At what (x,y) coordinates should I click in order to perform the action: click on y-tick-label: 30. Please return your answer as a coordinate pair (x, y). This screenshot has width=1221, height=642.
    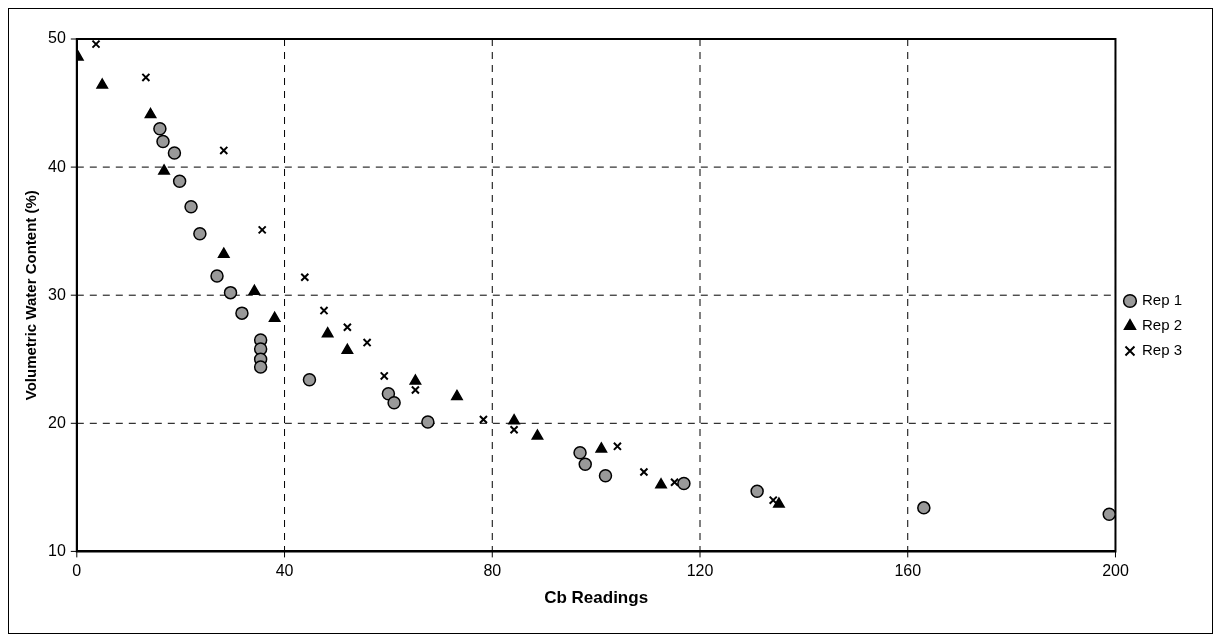
    Looking at the image, I should click on (57, 294).